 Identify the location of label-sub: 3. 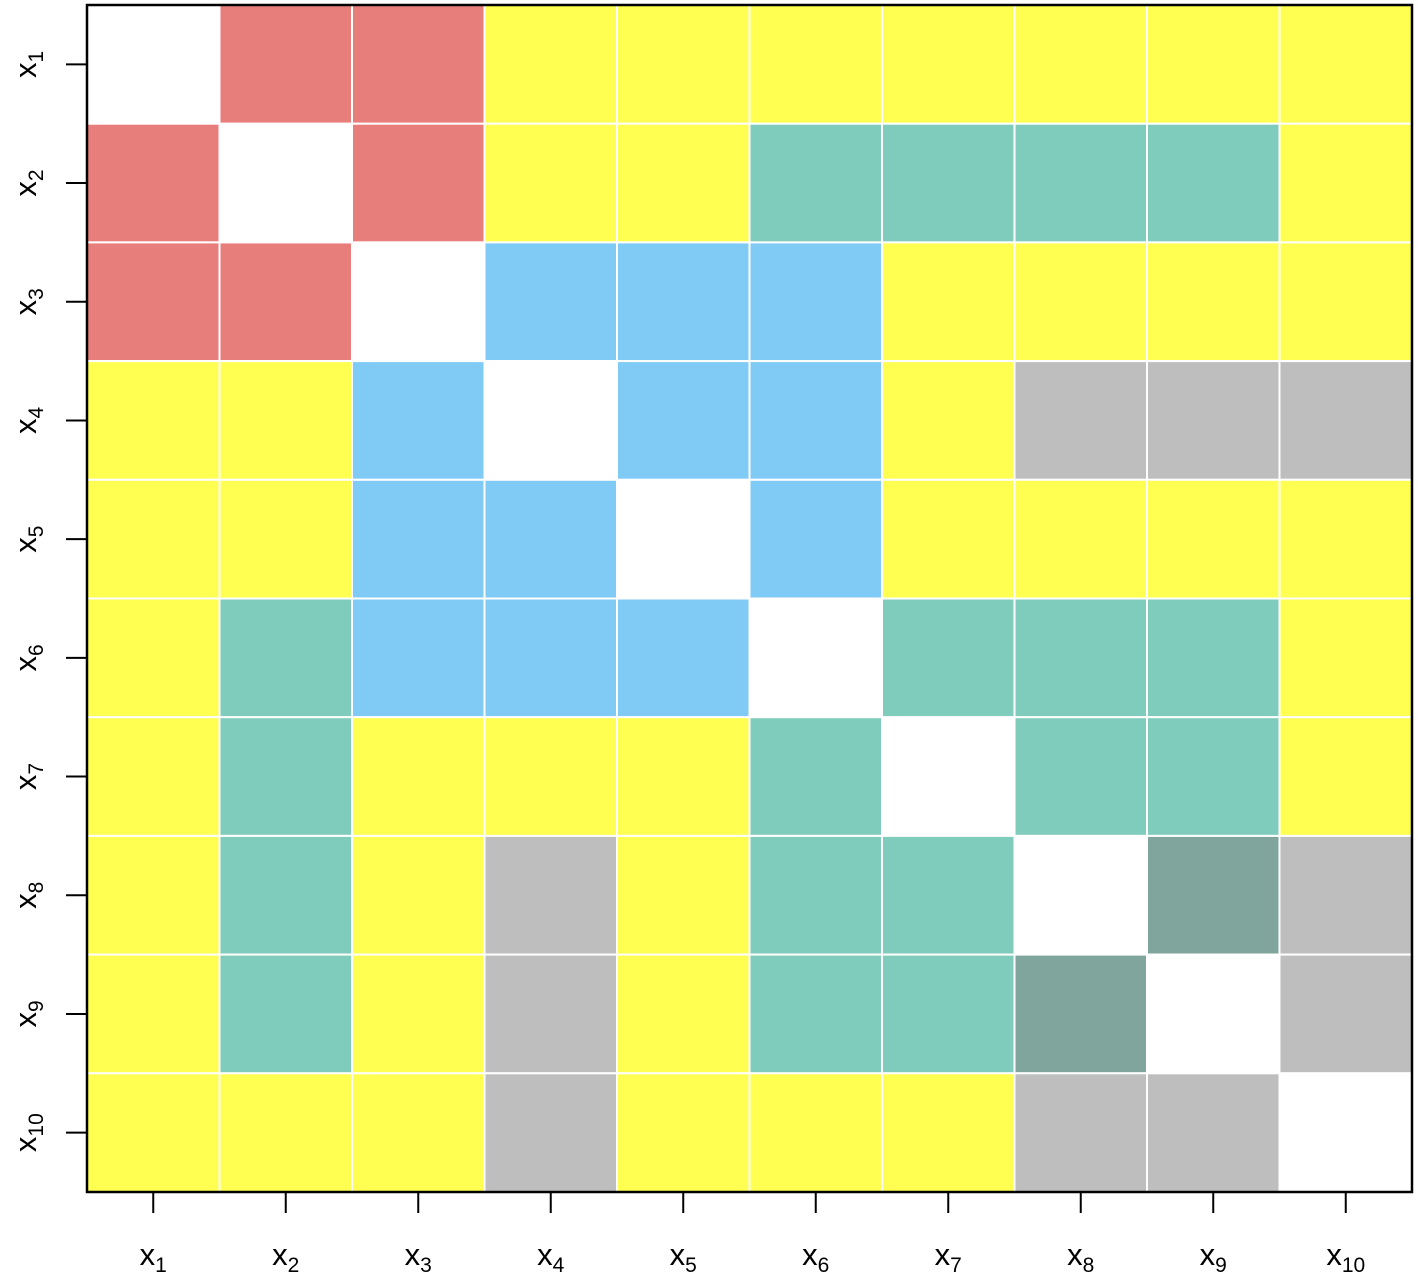
(426, 1265).